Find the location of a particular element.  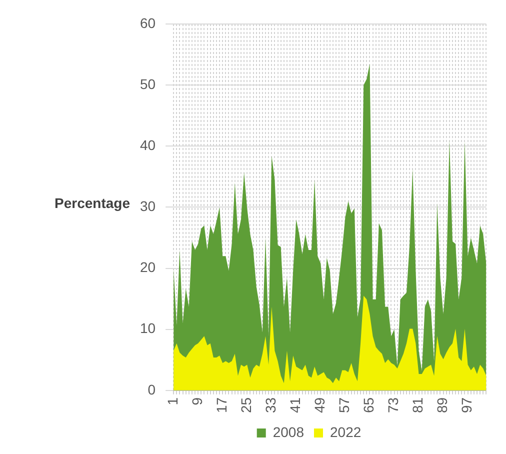

x-tick-label: 73 is located at coordinates (393, 405).